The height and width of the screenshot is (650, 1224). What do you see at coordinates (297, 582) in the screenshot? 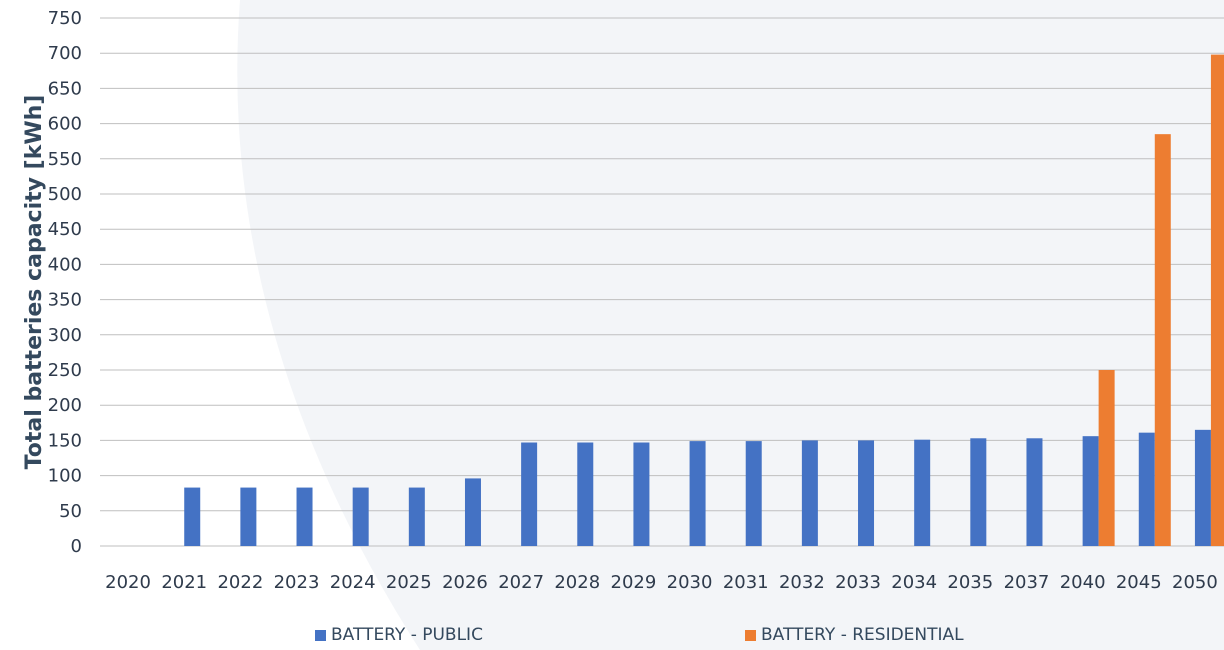
I see `x-tick-label: 2023` at bounding box center [297, 582].